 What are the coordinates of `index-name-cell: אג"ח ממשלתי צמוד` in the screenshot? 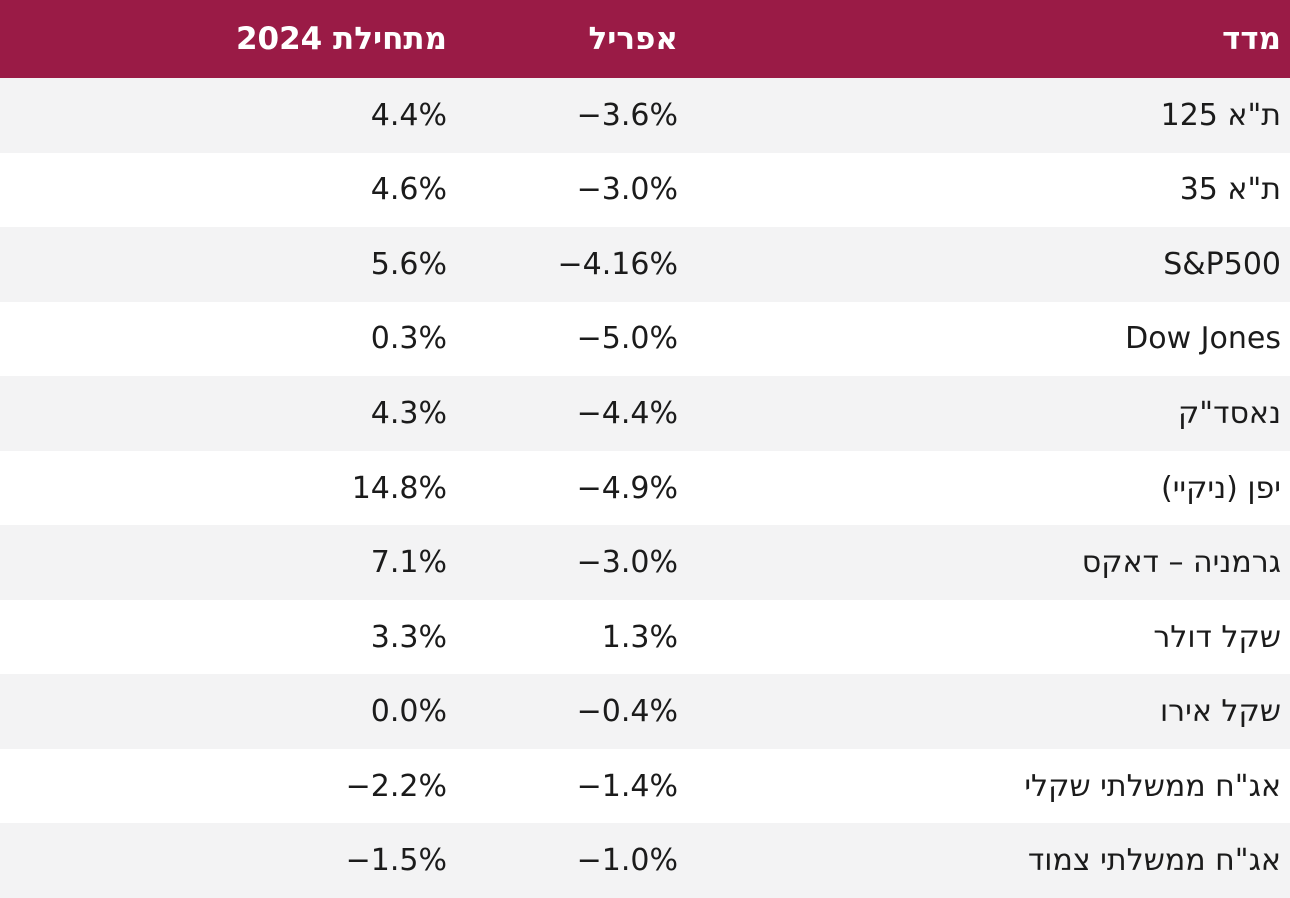 It's located at (1154, 861).